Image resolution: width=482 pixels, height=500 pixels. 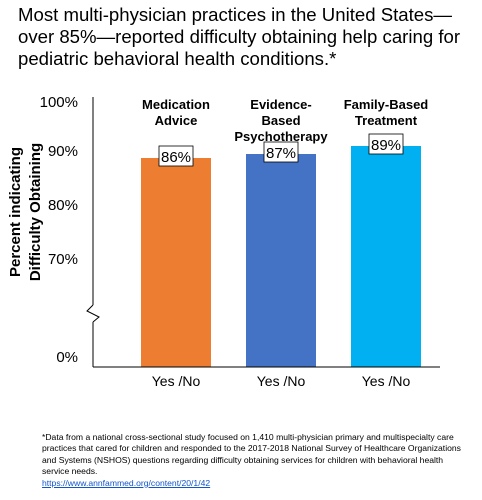 What do you see at coordinates (176, 104) in the screenshot?
I see `category-label-line: Medication` at bounding box center [176, 104].